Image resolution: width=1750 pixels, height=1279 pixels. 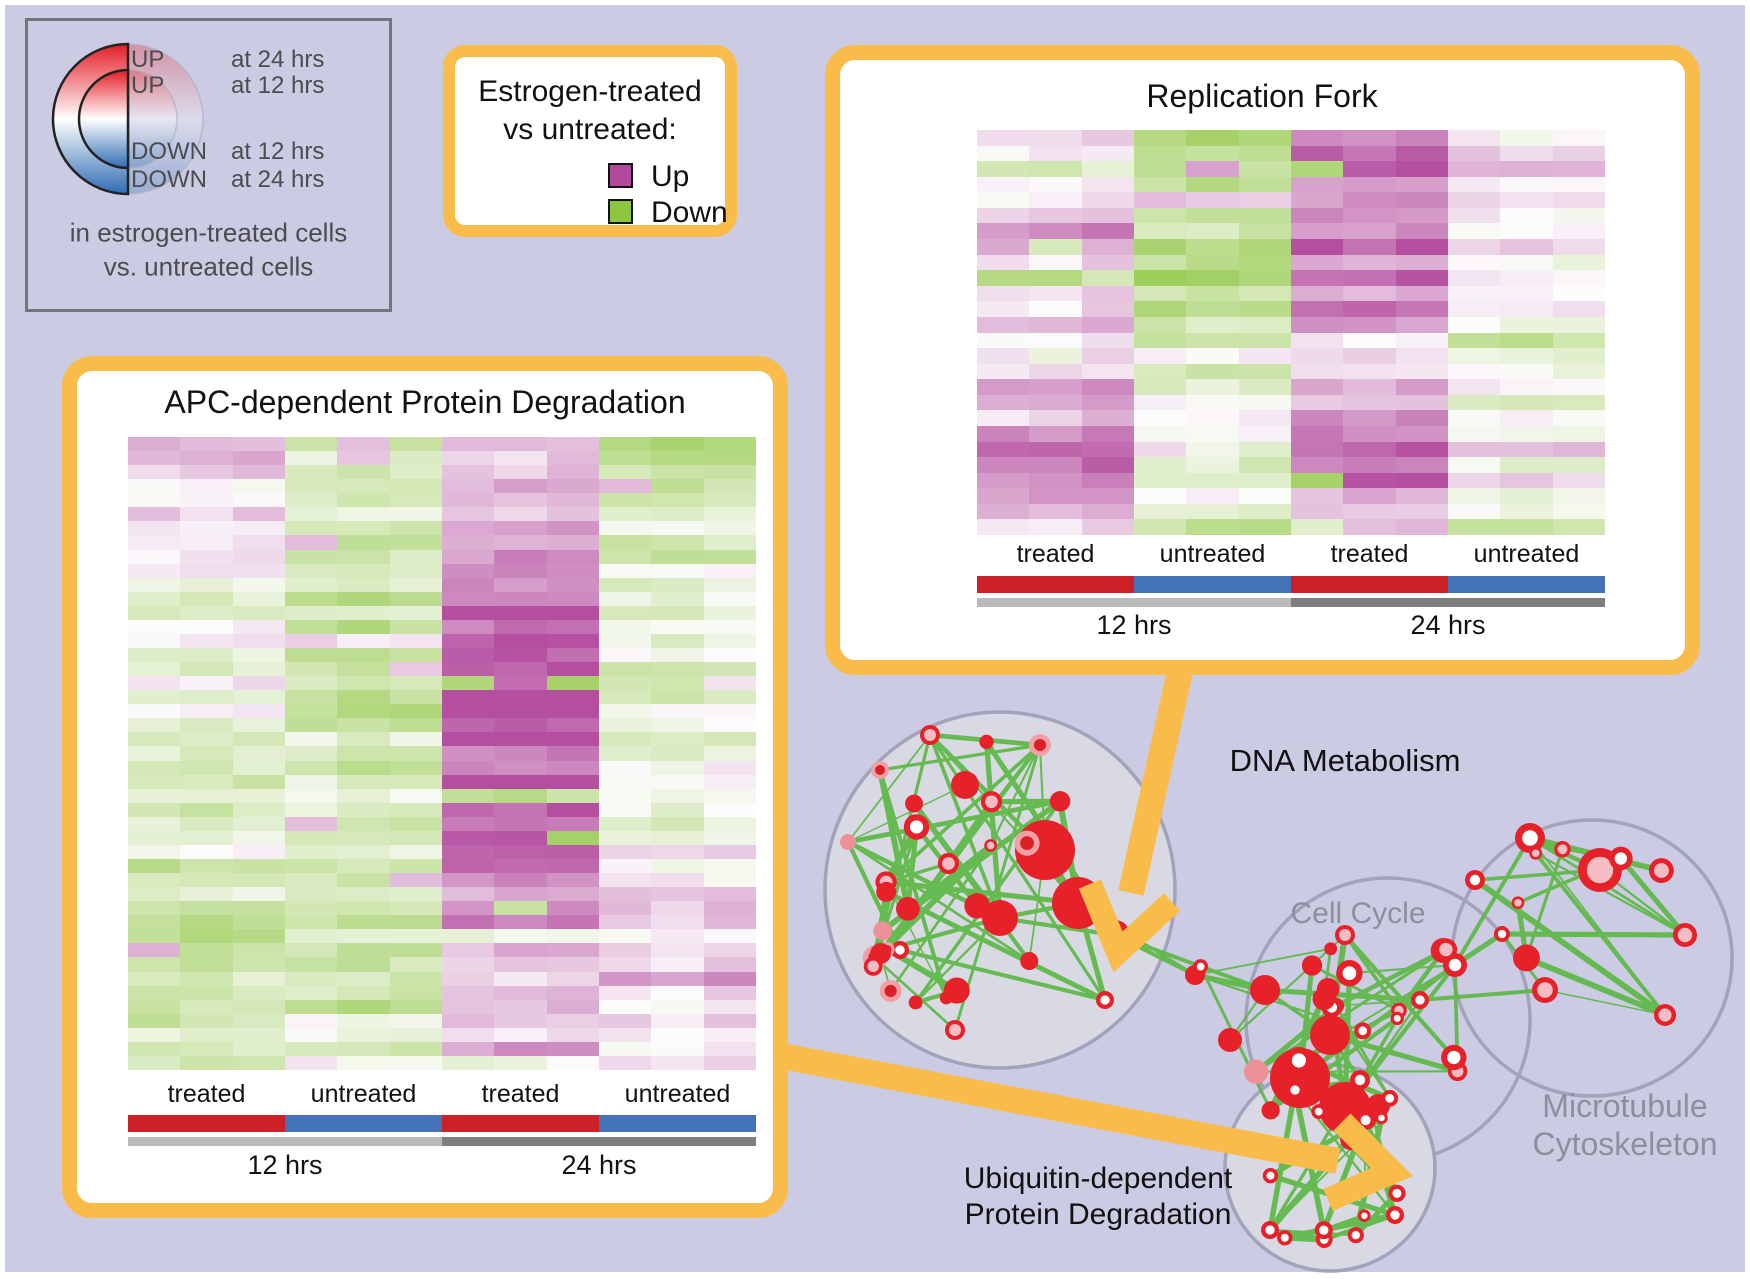 What do you see at coordinates (1098, 1178) in the screenshot?
I see `cluster-label-ub-line1: Ubiquitin-dependent` at bounding box center [1098, 1178].